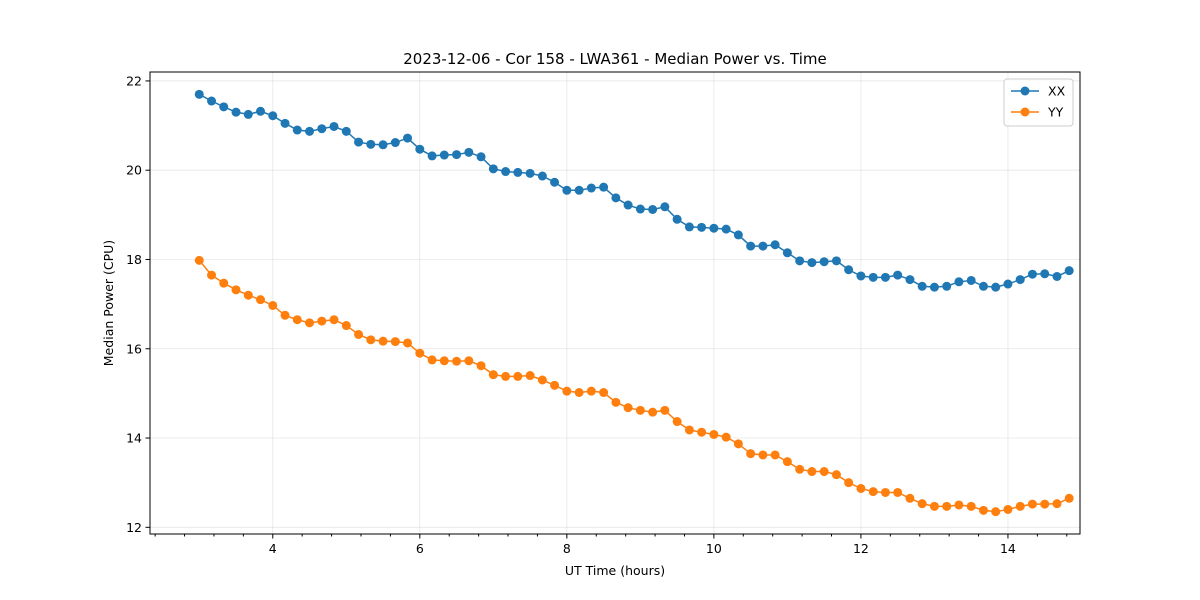  Describe the element at coordinates (134, 170) in the screenshot. I see `y-tick-label: 20` at that location.